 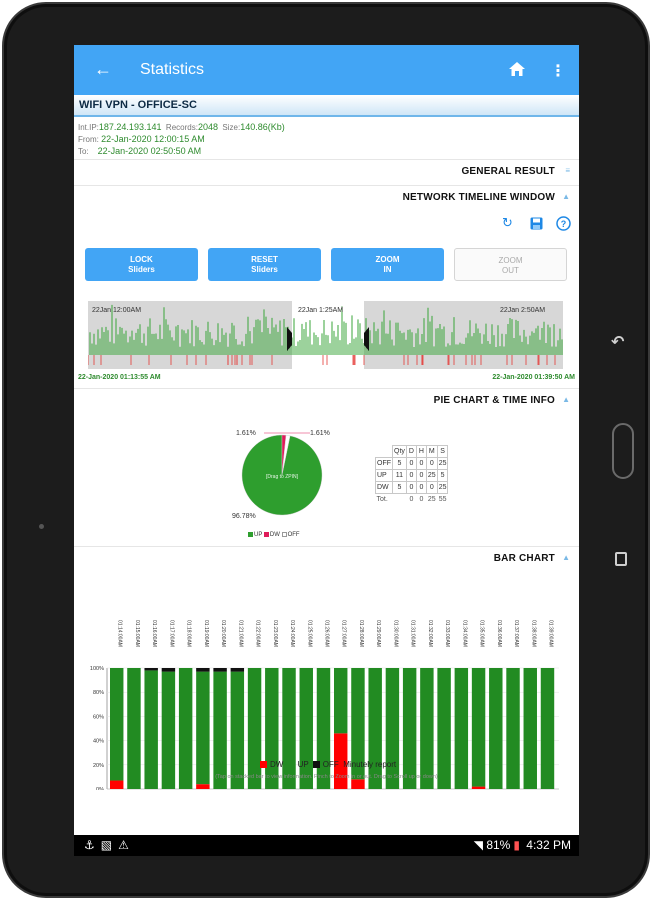 I want to click on hardware-back-icon: ↶, so click(x=618, y=342).